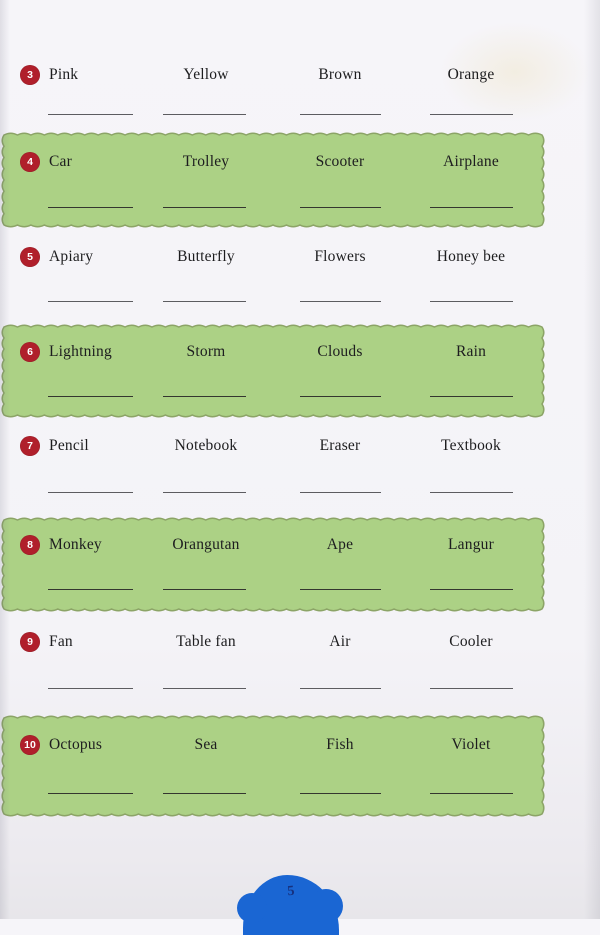  I want to click on word-cell: 7 Pencil, so click(86, 446).